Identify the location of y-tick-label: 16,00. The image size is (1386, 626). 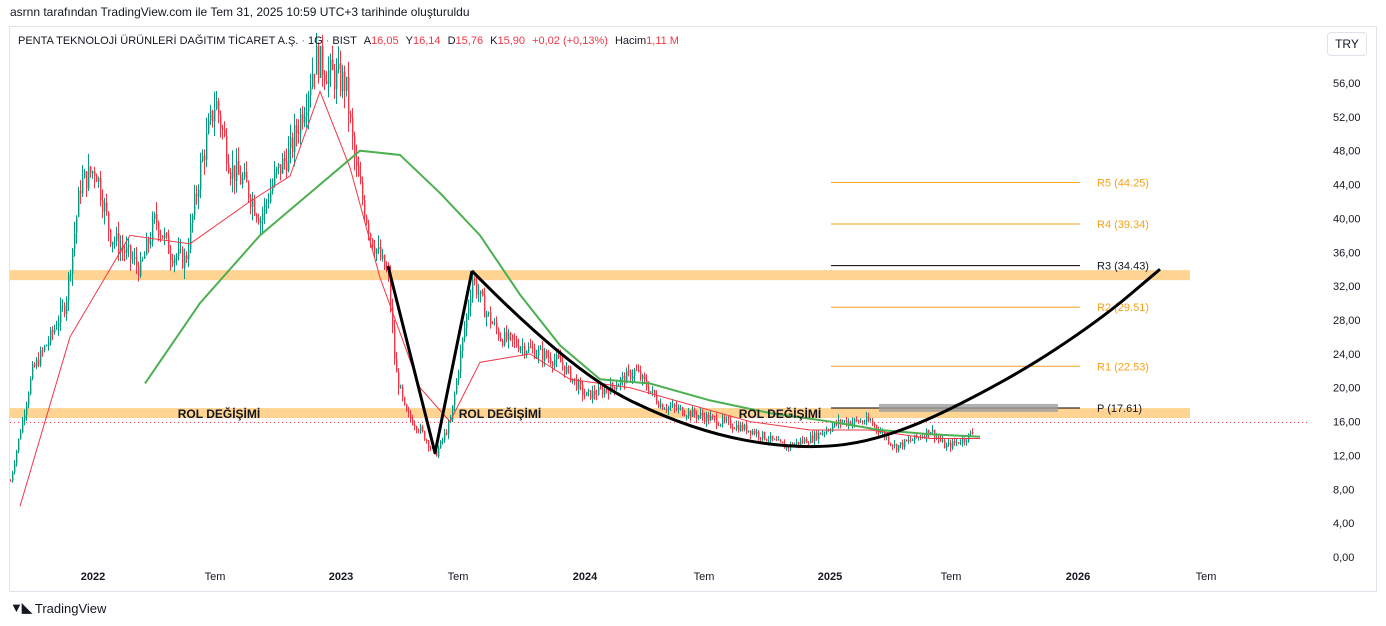
(1347, 423).